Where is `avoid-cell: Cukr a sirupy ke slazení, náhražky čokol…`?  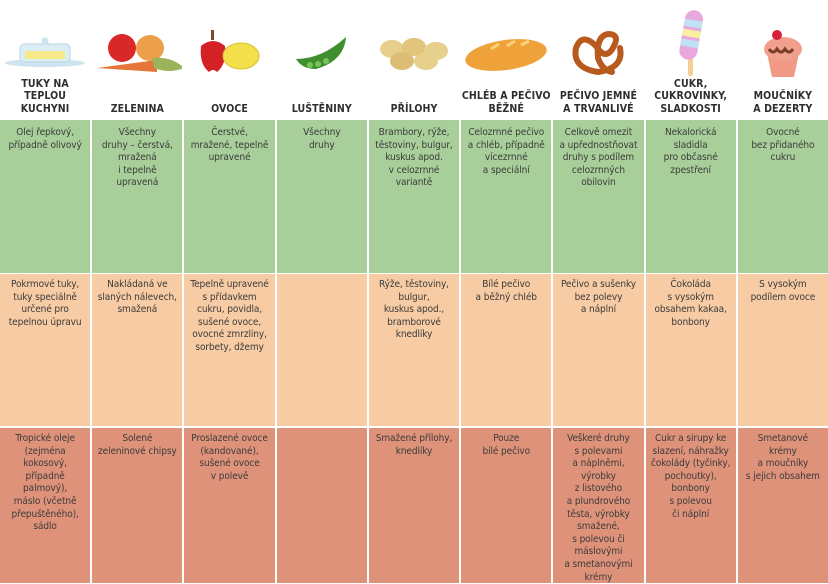 avoid-cell: Cukr a sirupy ke slazení, náhražky čokol… is located at coordinates (690, 505).